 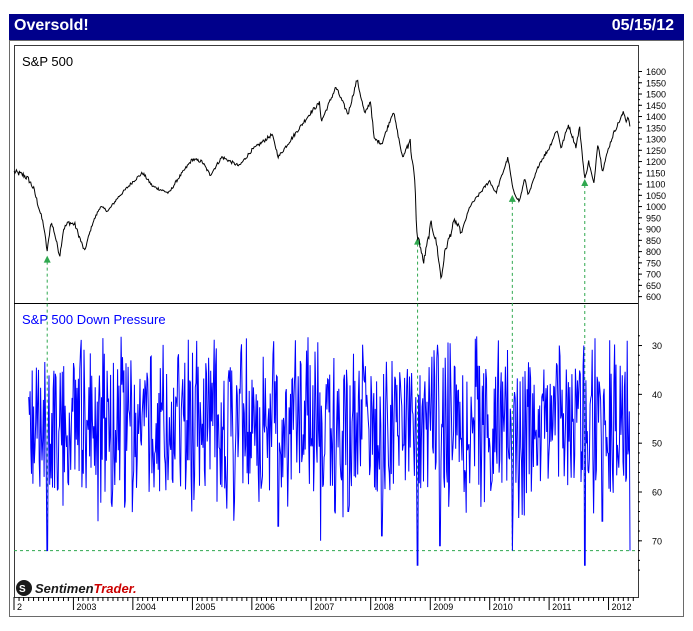 I want to click on chart-date: 05/15/12, so click(x=642, y=25).